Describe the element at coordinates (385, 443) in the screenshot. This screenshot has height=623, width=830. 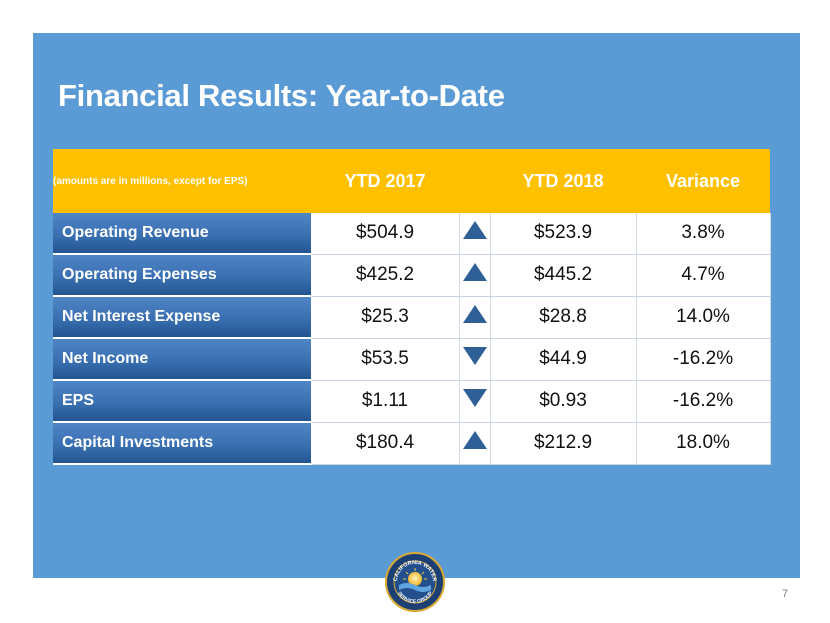
I see `ytd-2017-value: $180.4` at that location.